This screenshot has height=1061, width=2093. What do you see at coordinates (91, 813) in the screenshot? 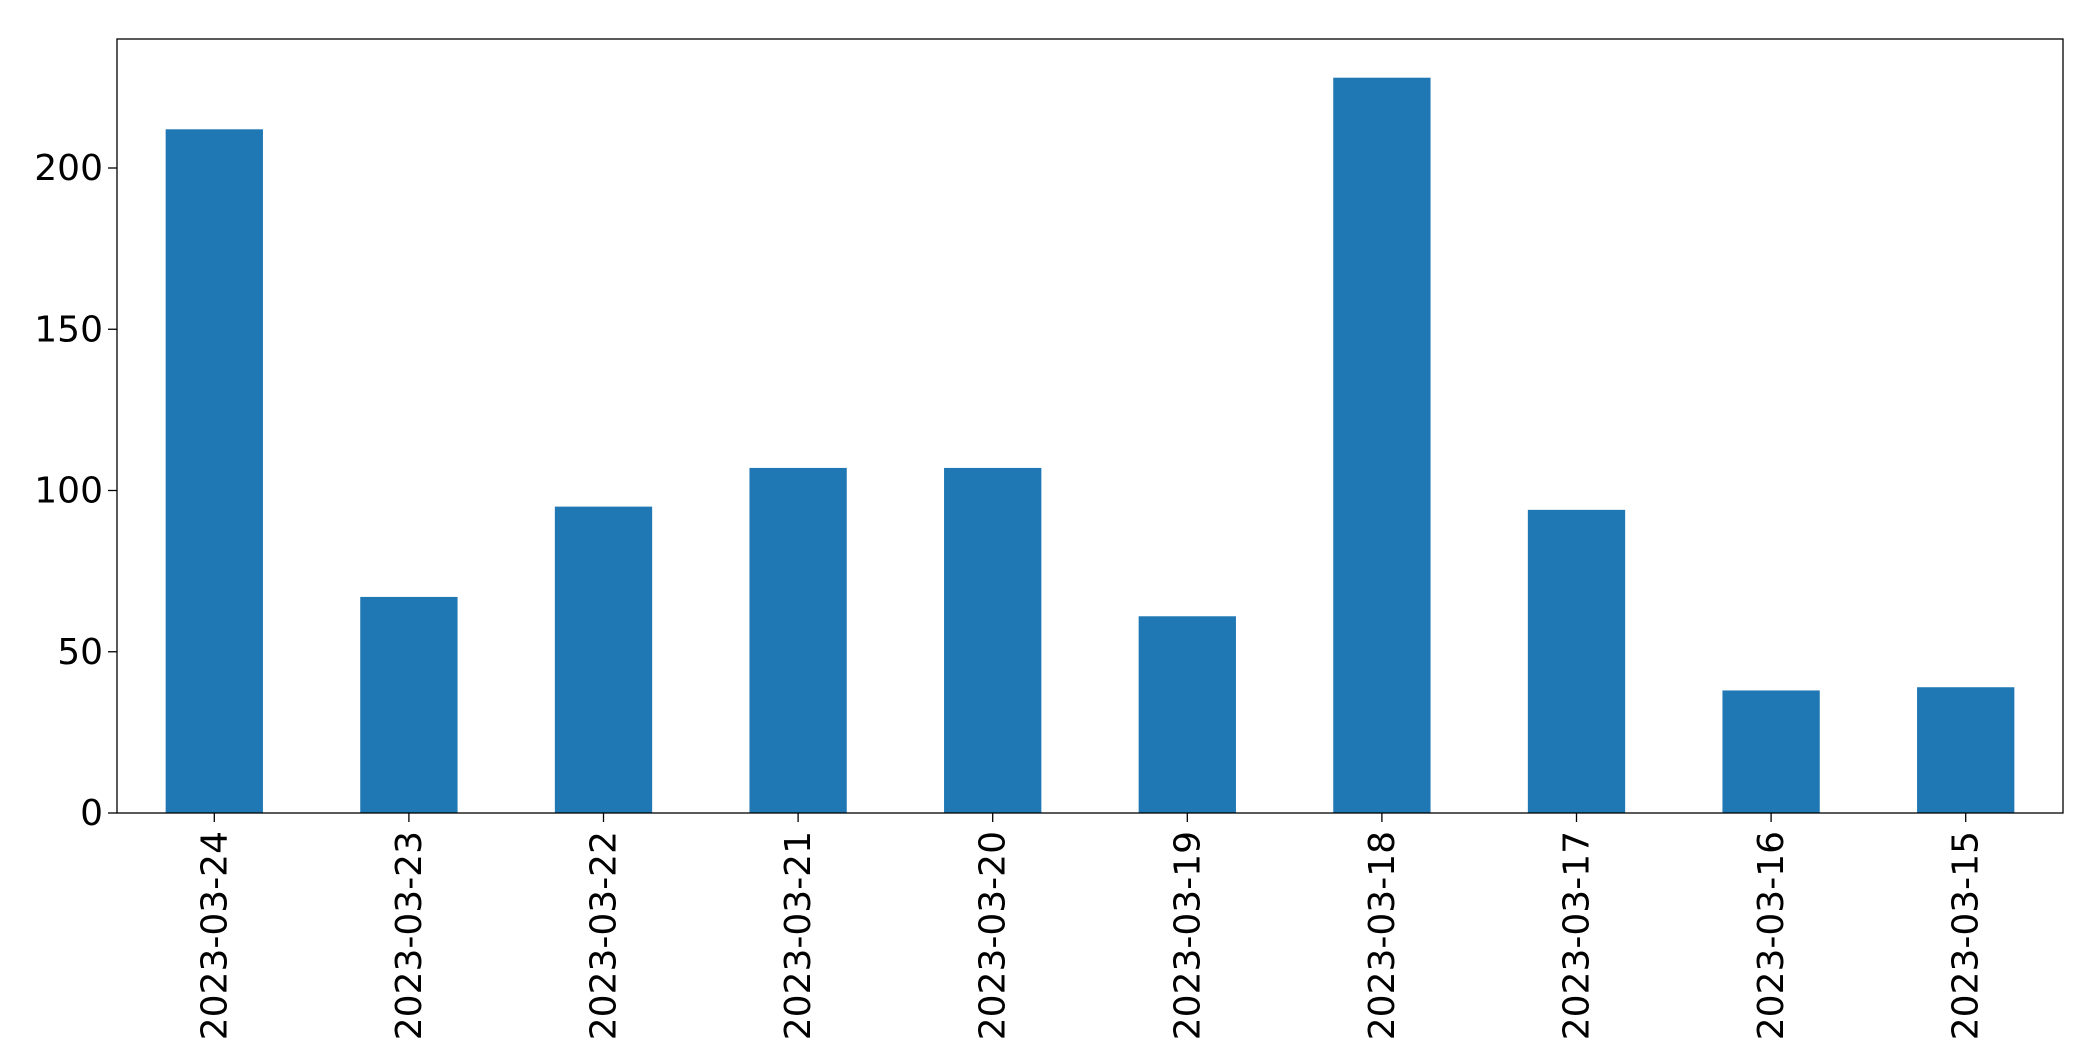
I see `y-tick-label: 0` at bounding box center [91, 813].